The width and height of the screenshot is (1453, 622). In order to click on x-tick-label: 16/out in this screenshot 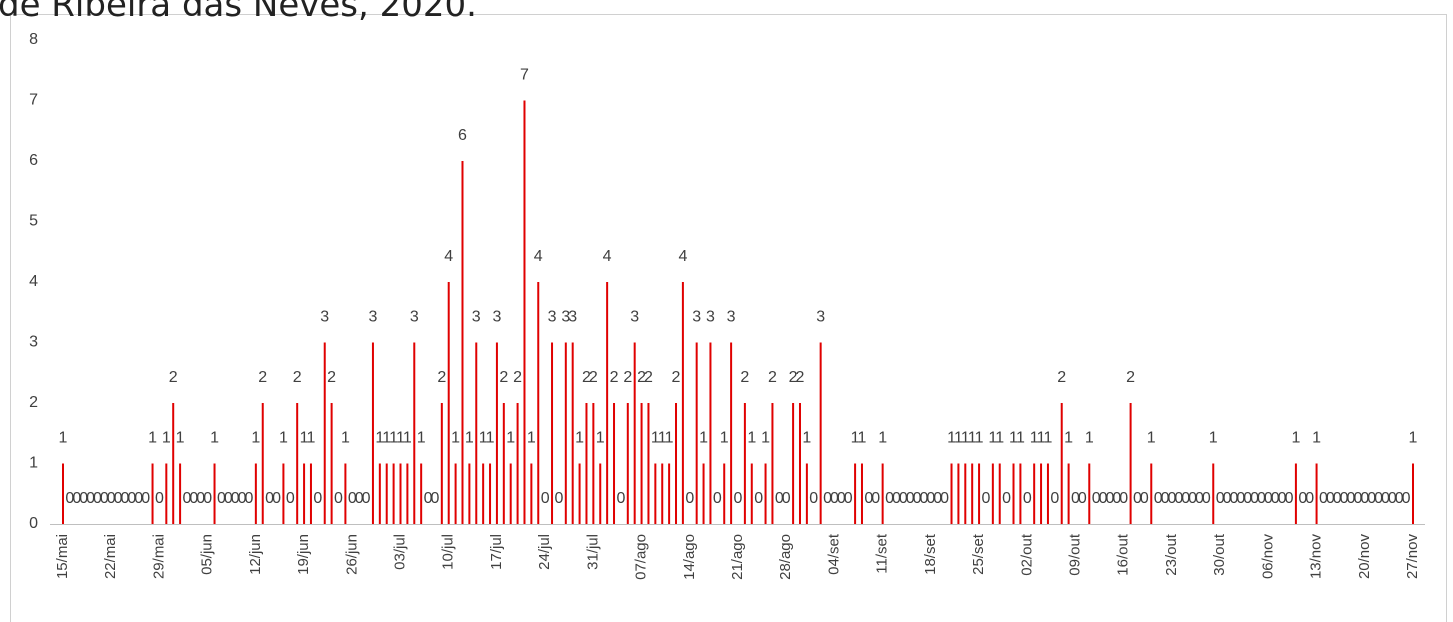, I will do `click(1123, 554)`.